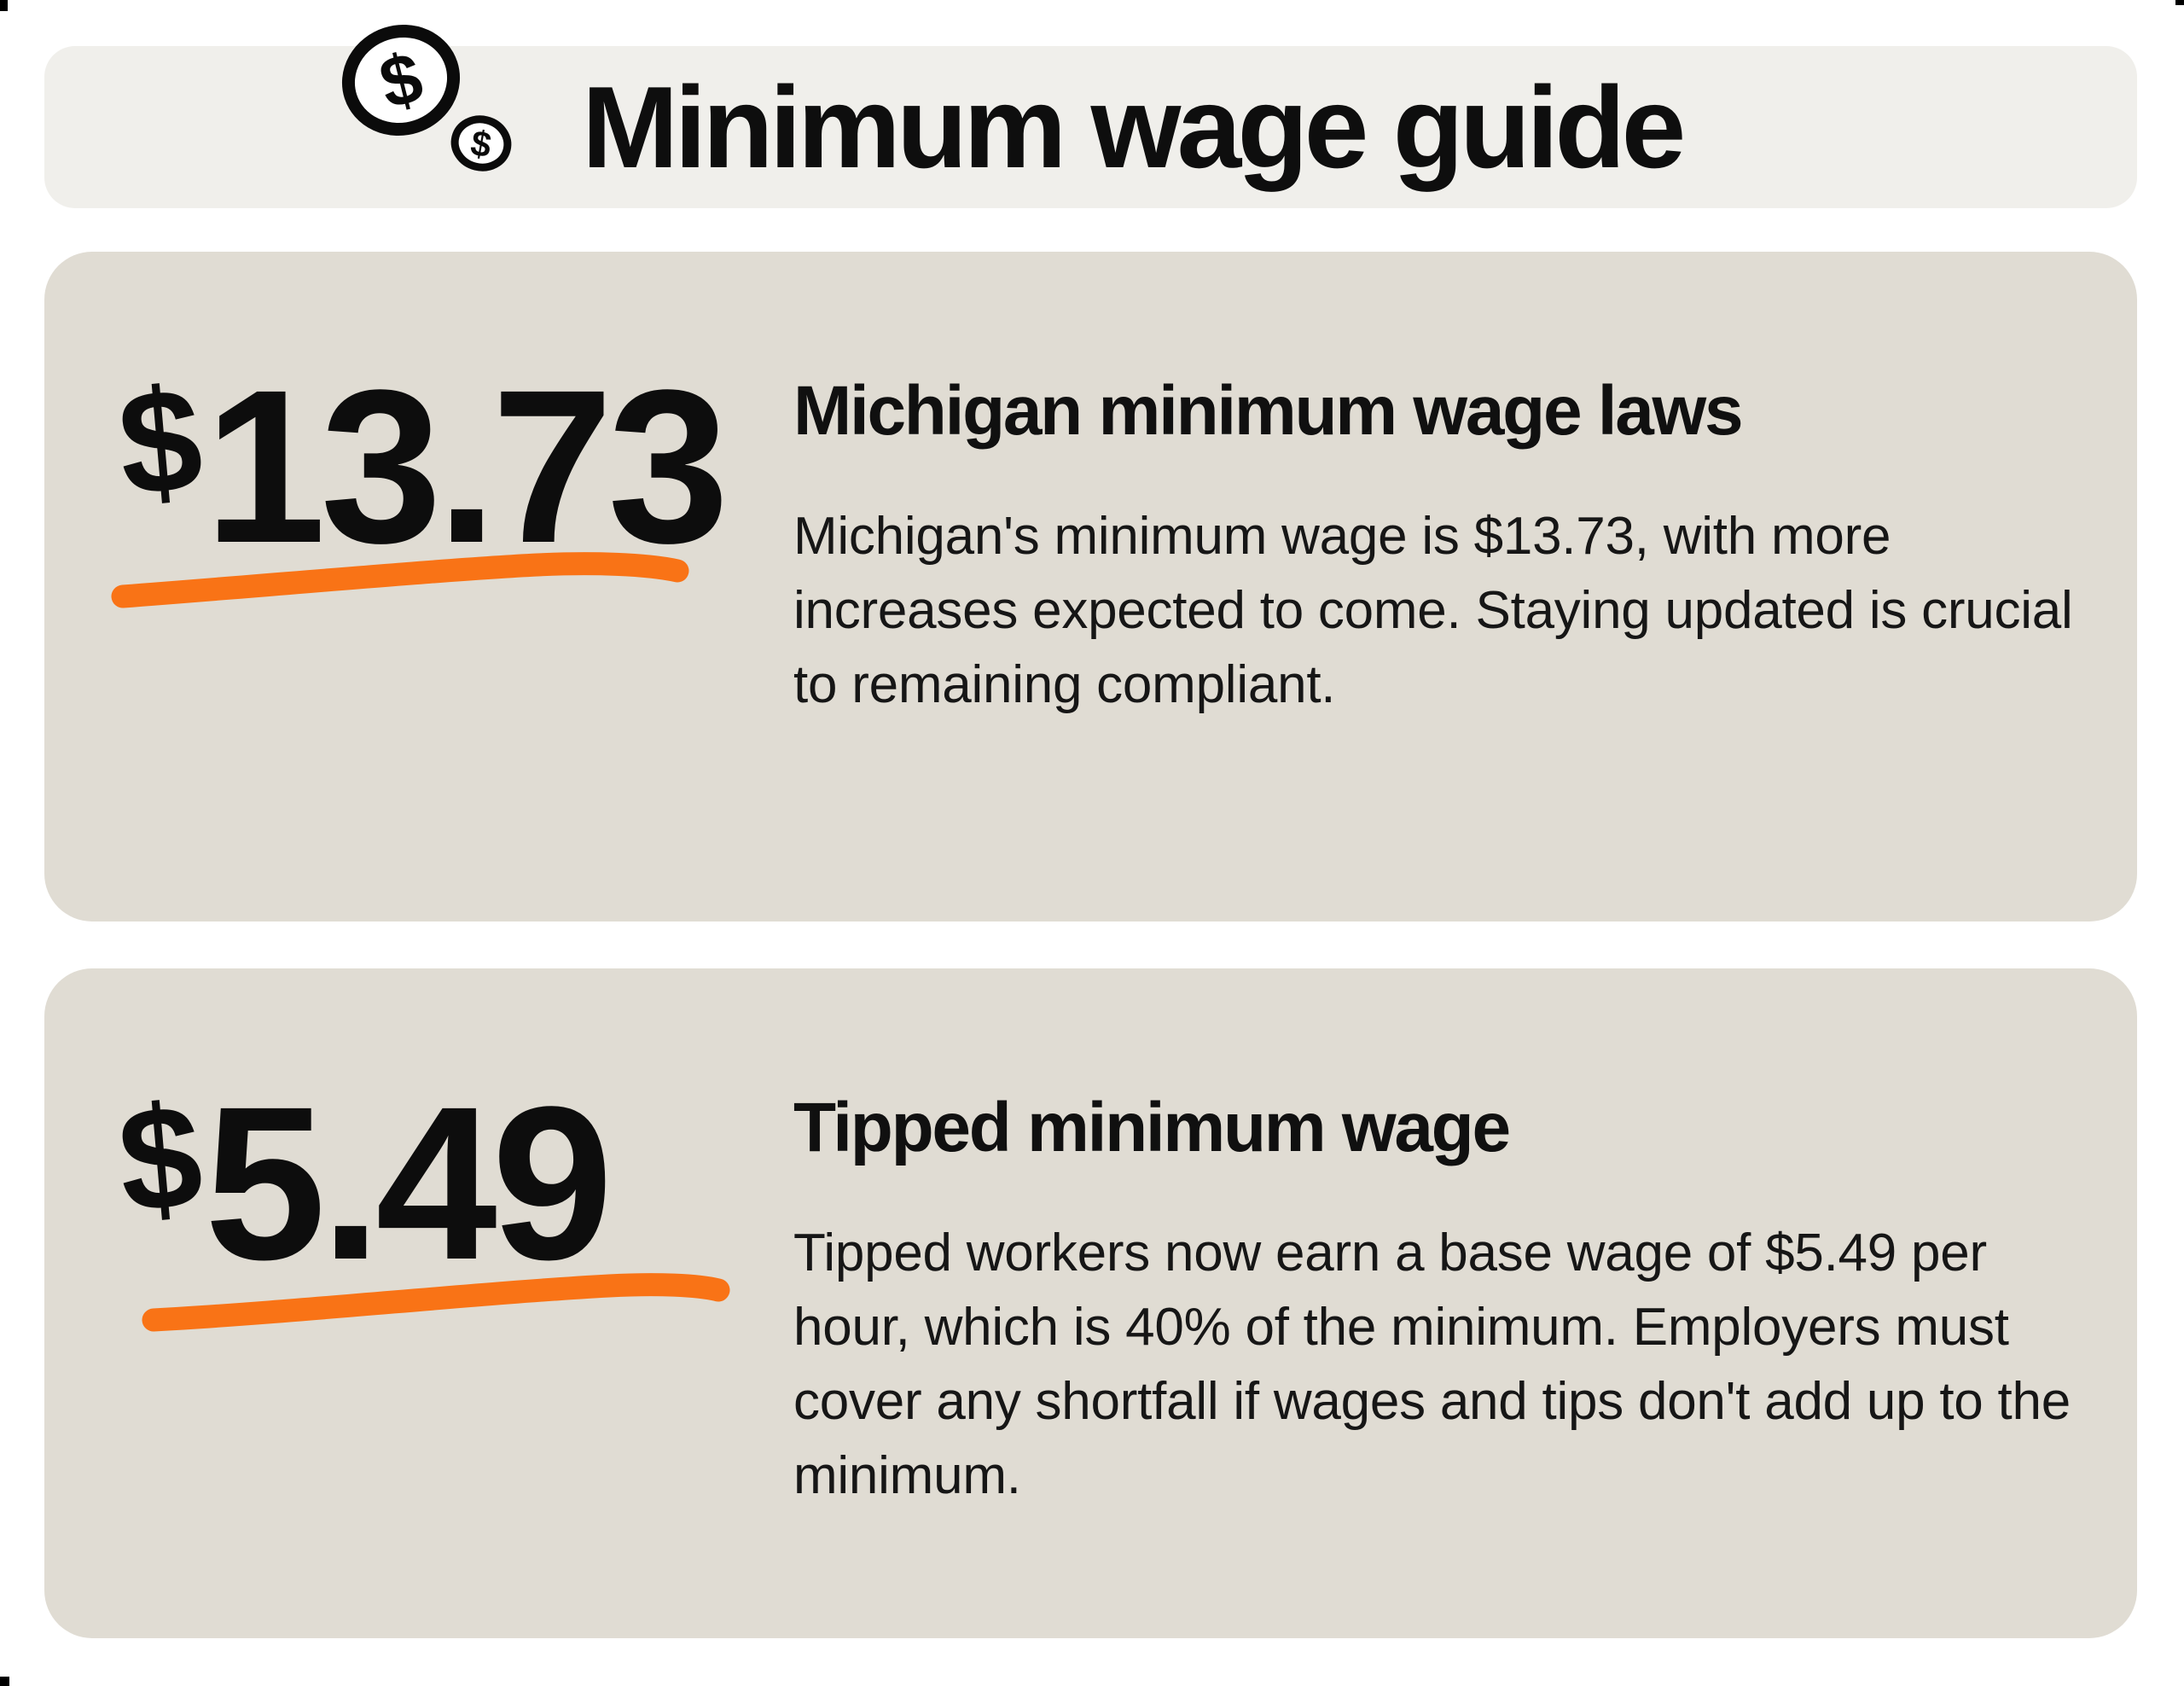 The image size is (2184, 1686). Describe the element at coordinates (1152, 1127) in the screenshot. I see `card-heading: Tipped minimum wage` at that location.